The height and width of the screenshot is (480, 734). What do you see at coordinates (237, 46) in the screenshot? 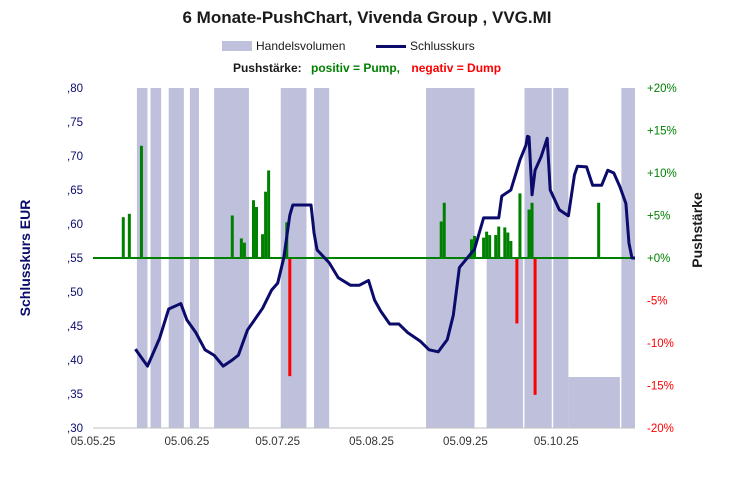
I see `volume-swatch` at bounding box center [237, 46].